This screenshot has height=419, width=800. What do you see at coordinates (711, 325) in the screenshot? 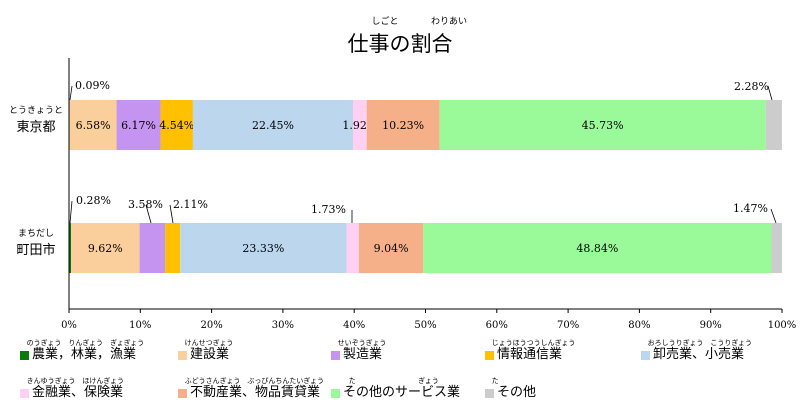
I see `x-tick-label: 90%` at bounding box center [711, 325].